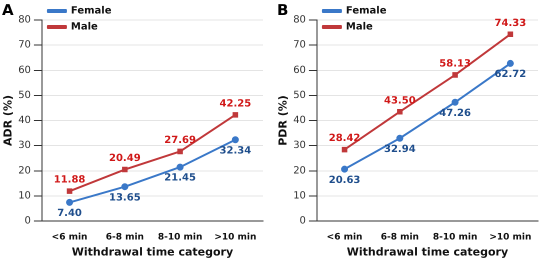 The width and height of the screenshot is (550, 261). What do you see at coordinates (236, 150) in the screenshot?
I see `data-label: 32.34` at bounding box center [236, 150].